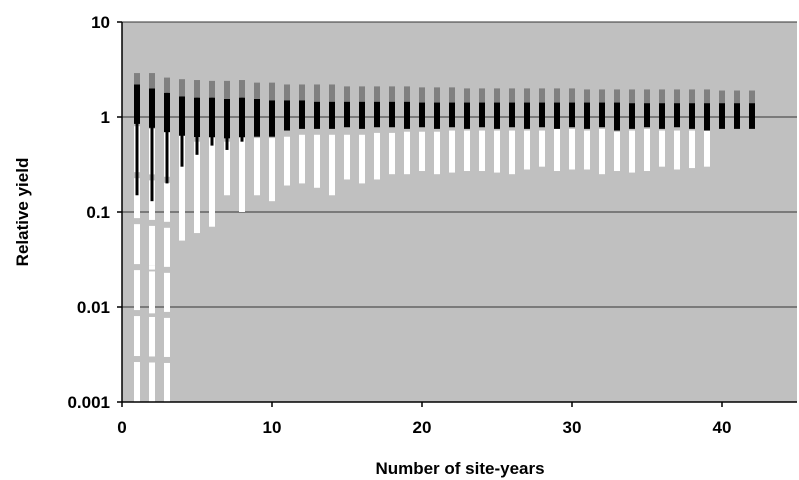 This screenshot has width=799, height=480. What do you see at coordinates (88, 402) in the screenshot?
I see `y-tick-label: 0.001` at bounding box center [88, 402].